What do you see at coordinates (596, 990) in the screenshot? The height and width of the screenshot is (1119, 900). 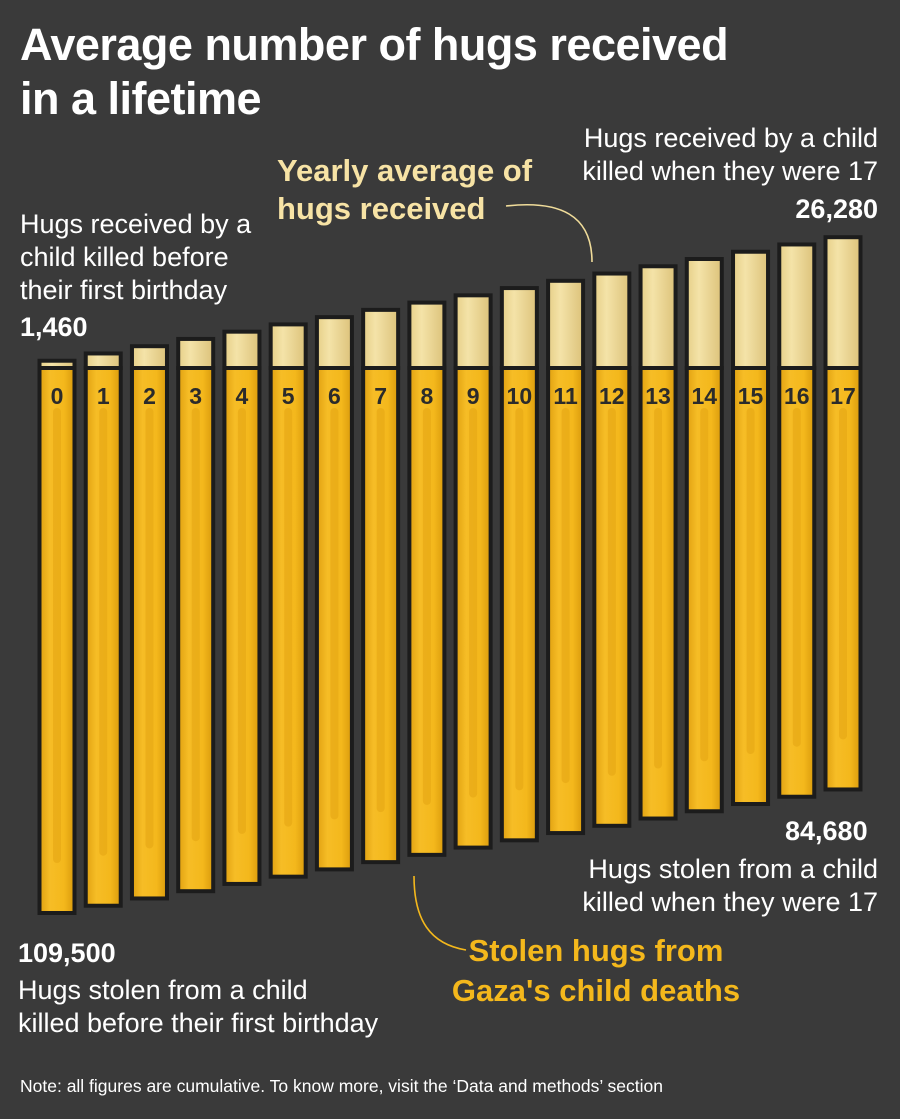 I see `stolen-key-line-2: Gaza's child deaths` at bounding box center [596, 990].